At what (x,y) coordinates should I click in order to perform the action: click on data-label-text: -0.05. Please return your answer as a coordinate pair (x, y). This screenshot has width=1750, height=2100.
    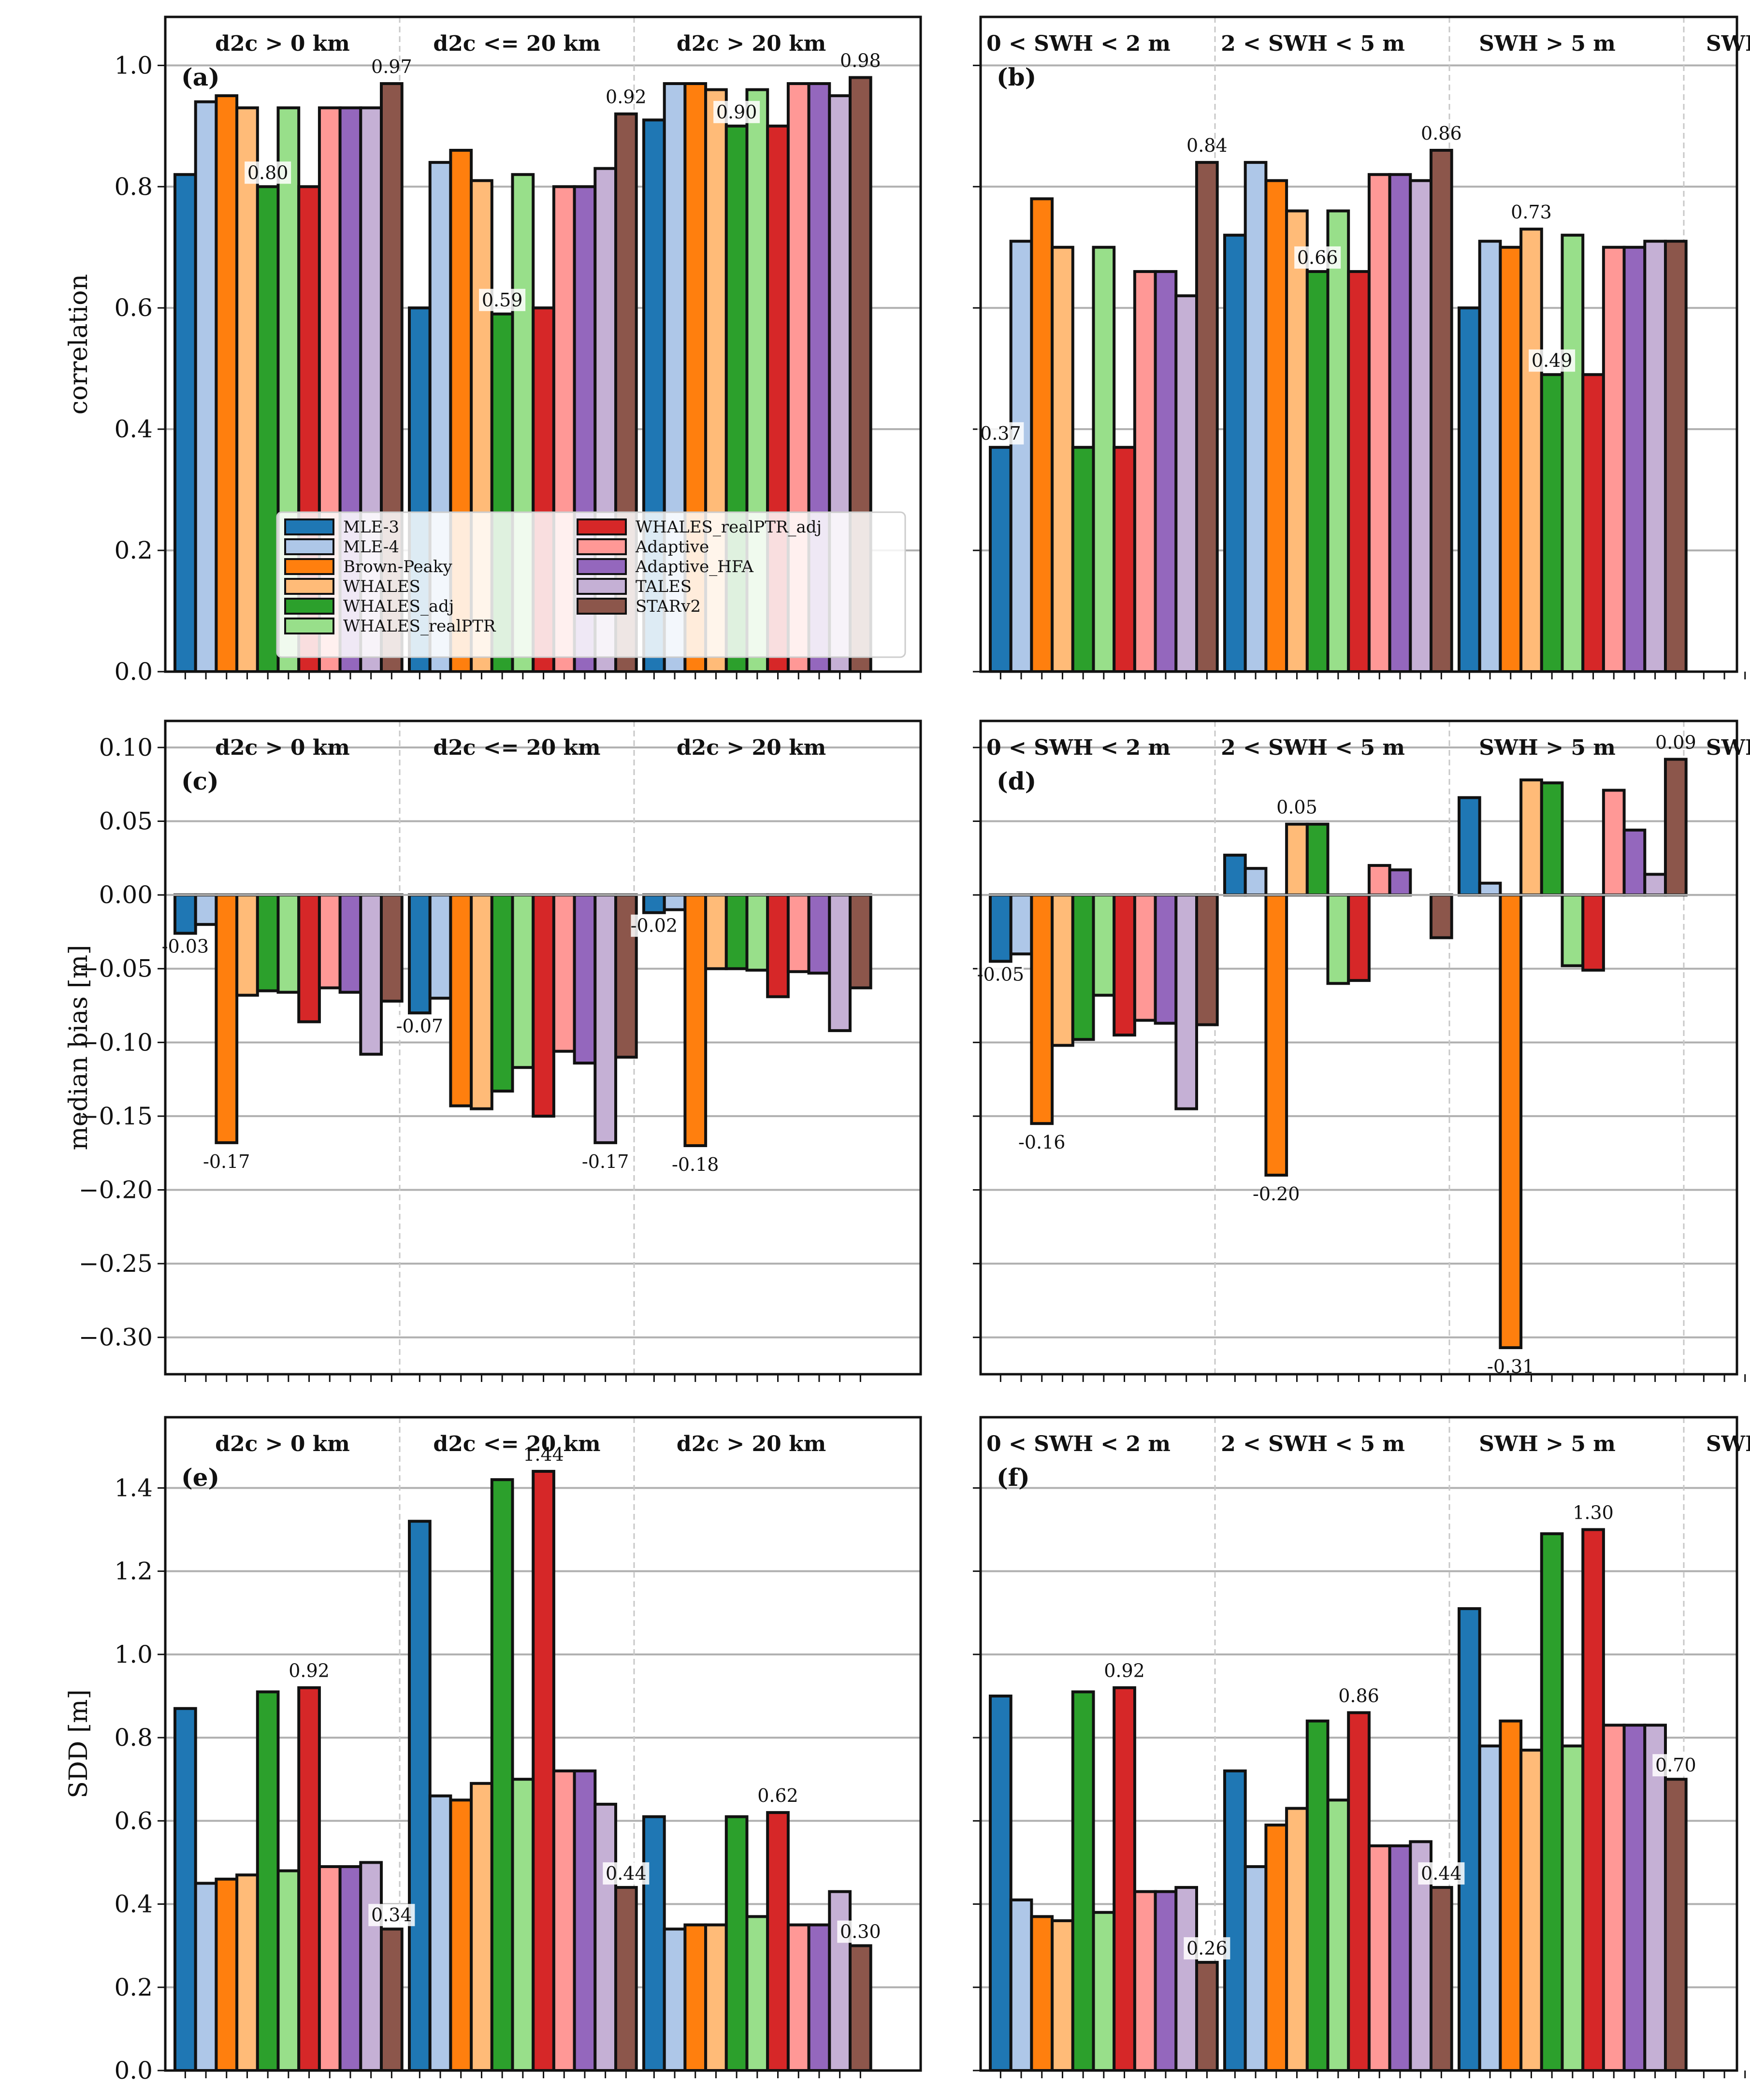
    Looking at the image, I should click on (1000, 974).